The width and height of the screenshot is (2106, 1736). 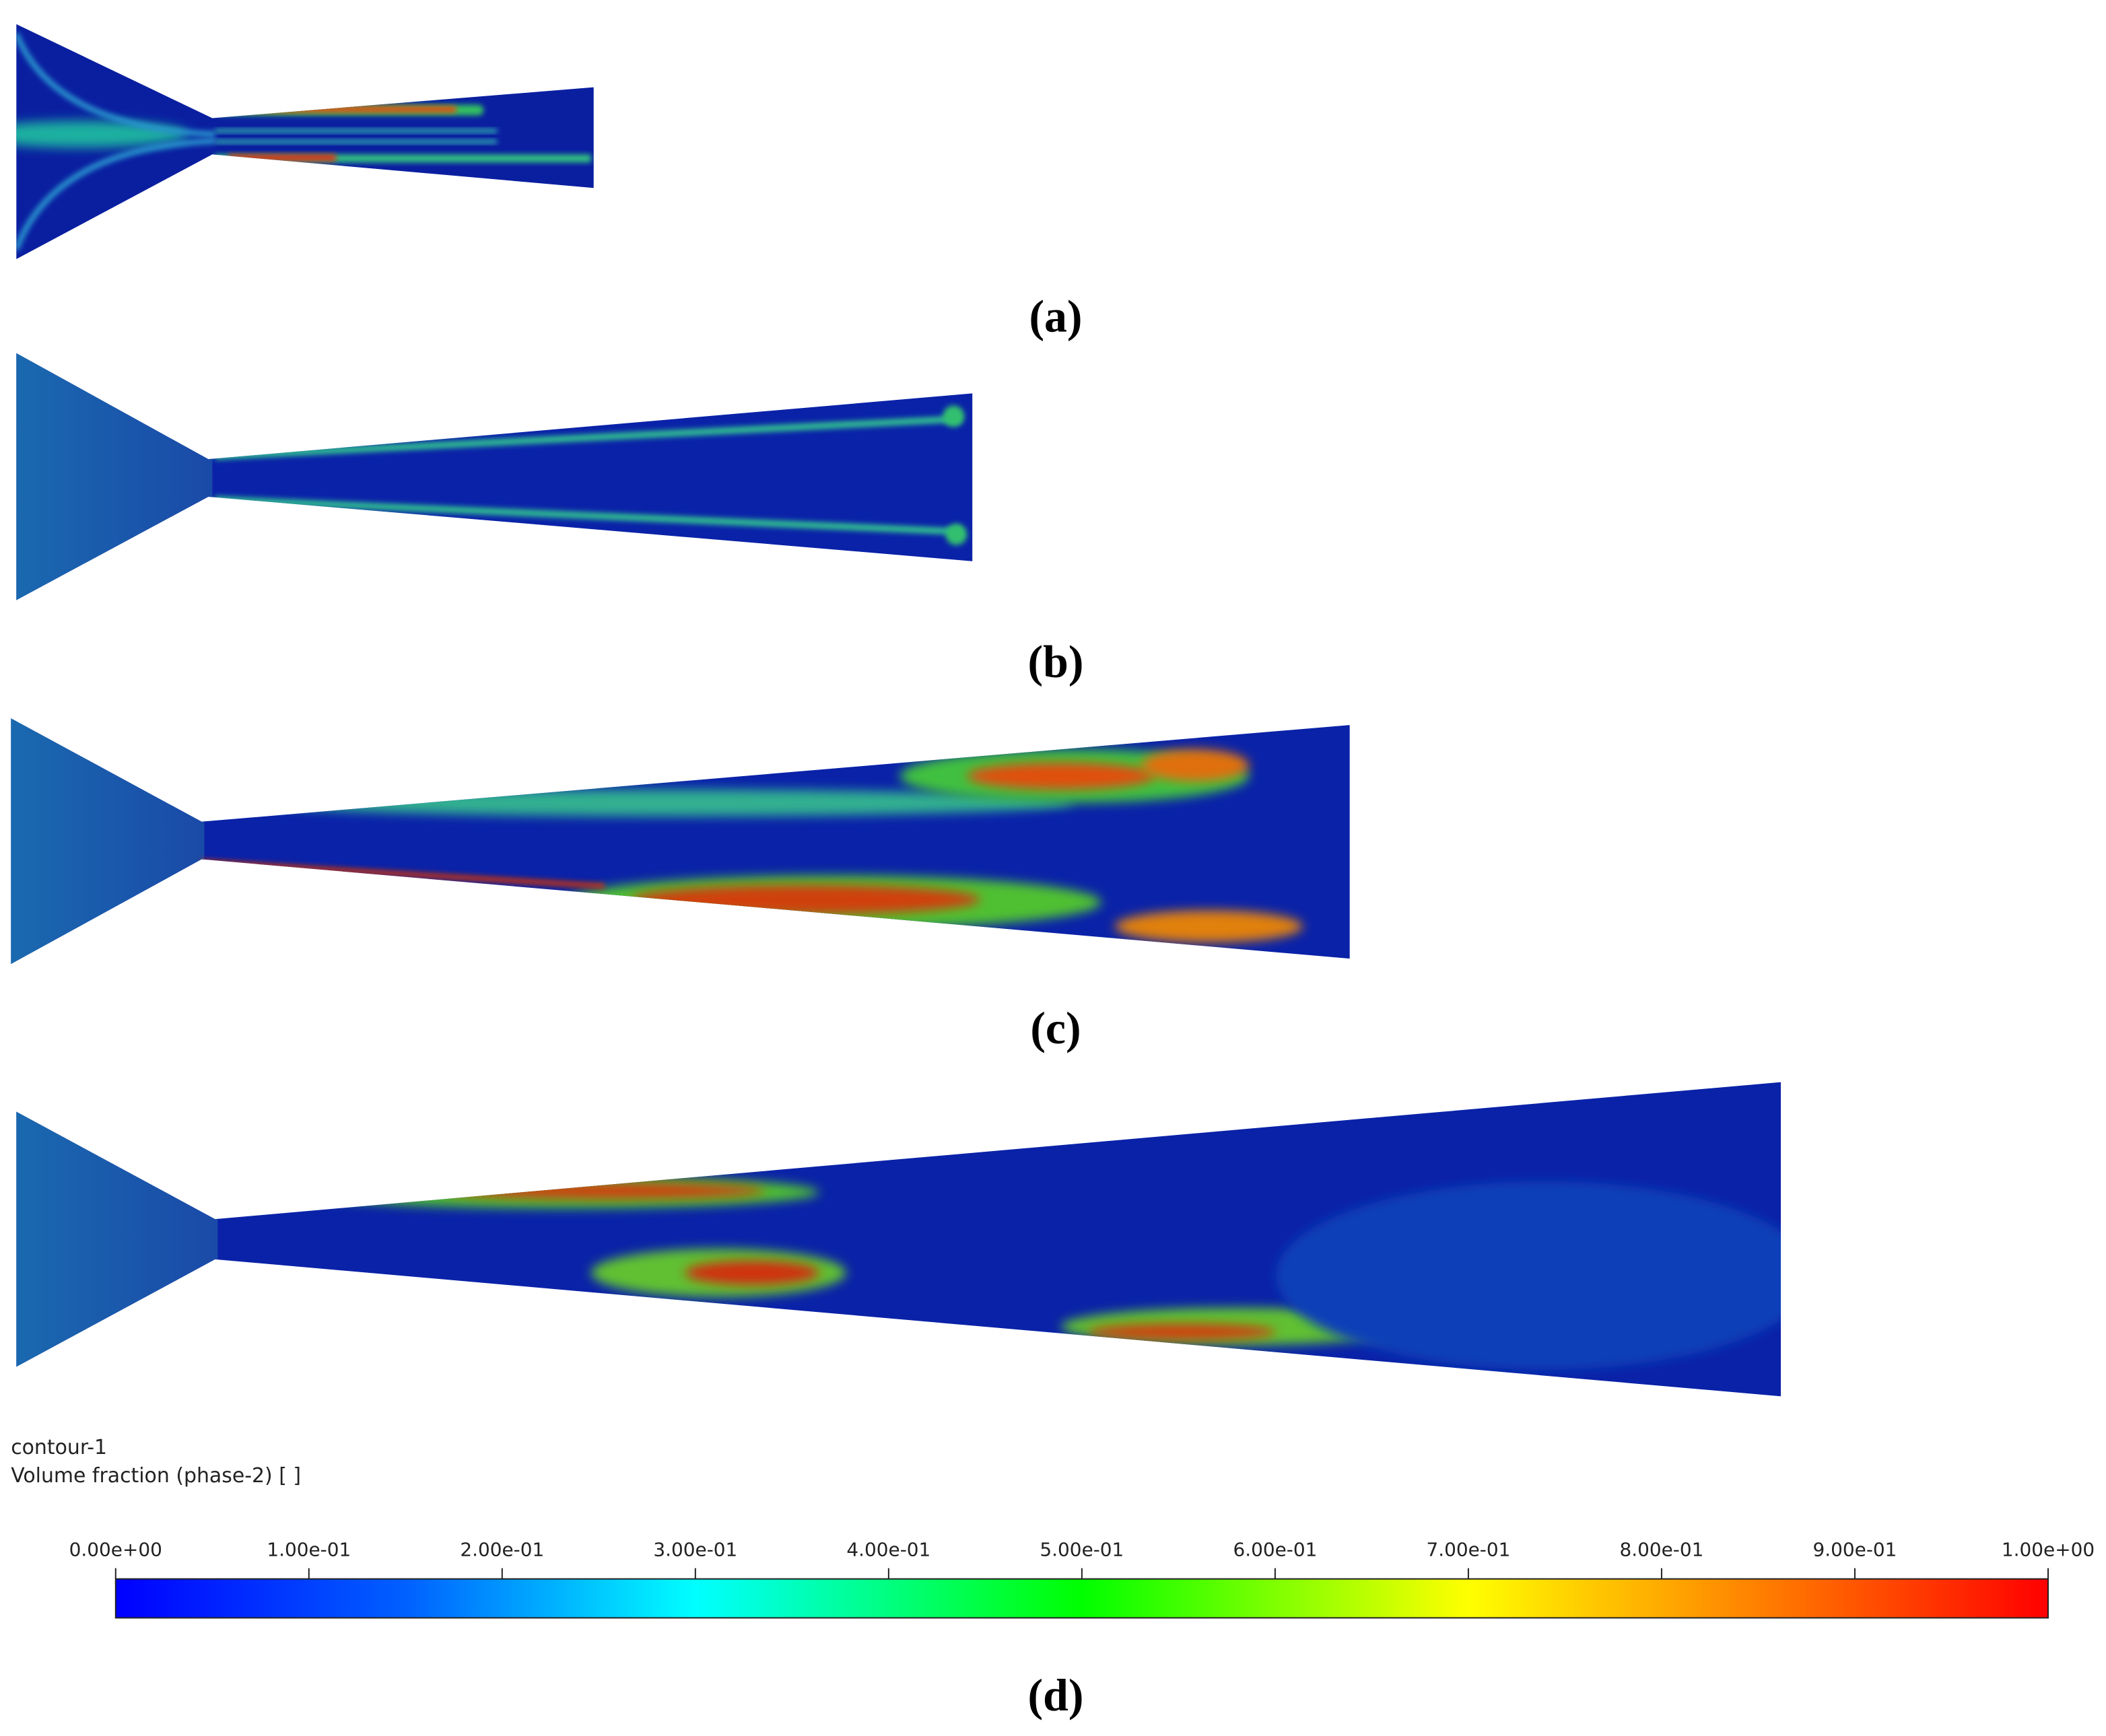 I want to click on colorbar-tick-label: 8.00e-01, so click(x=1662, y=1550).